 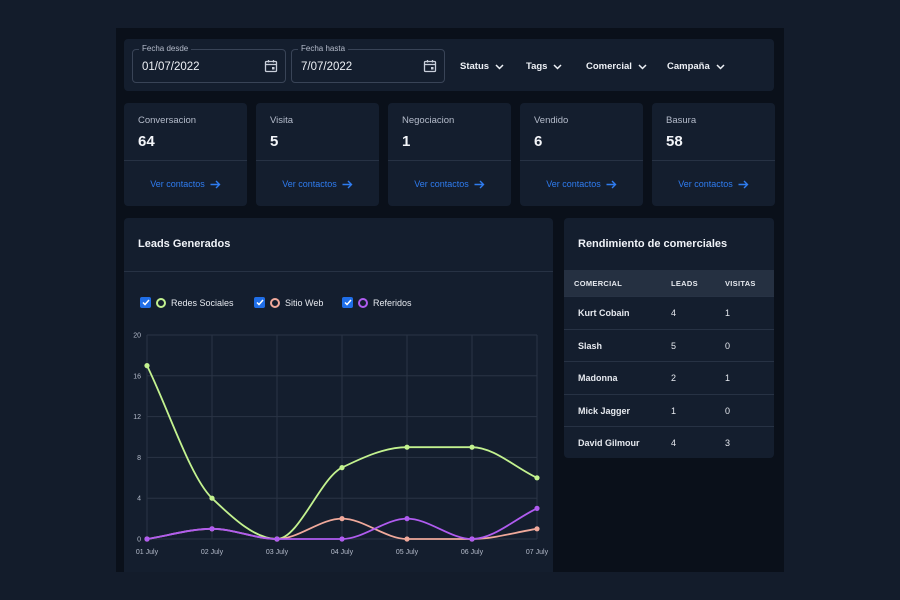 I want to click on x-tick-label: 02 July, so click(x=212, y=552).